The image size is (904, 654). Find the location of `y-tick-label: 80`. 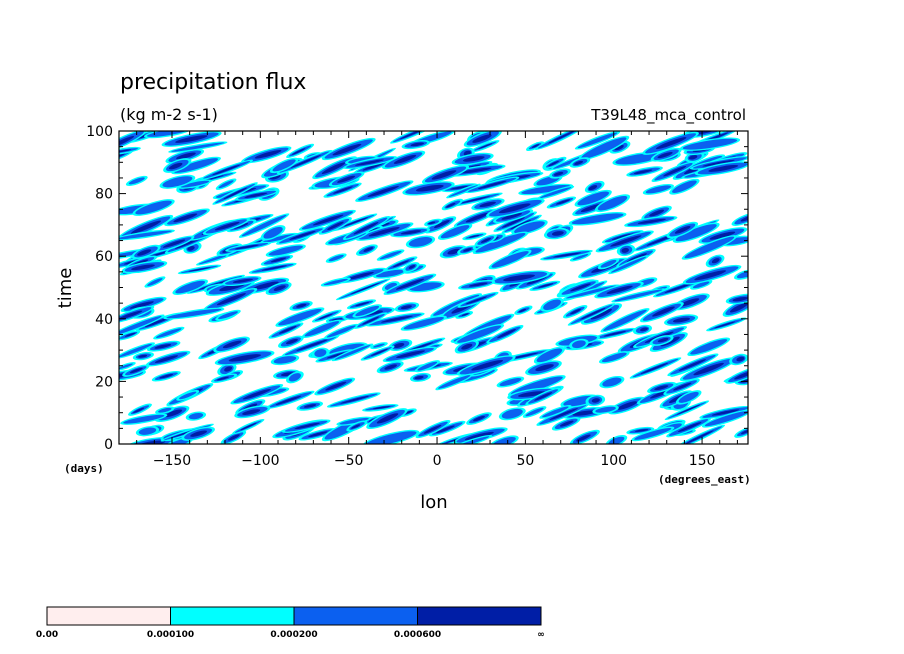

y-tick-label: 80 is located at coordinates (104, 195).